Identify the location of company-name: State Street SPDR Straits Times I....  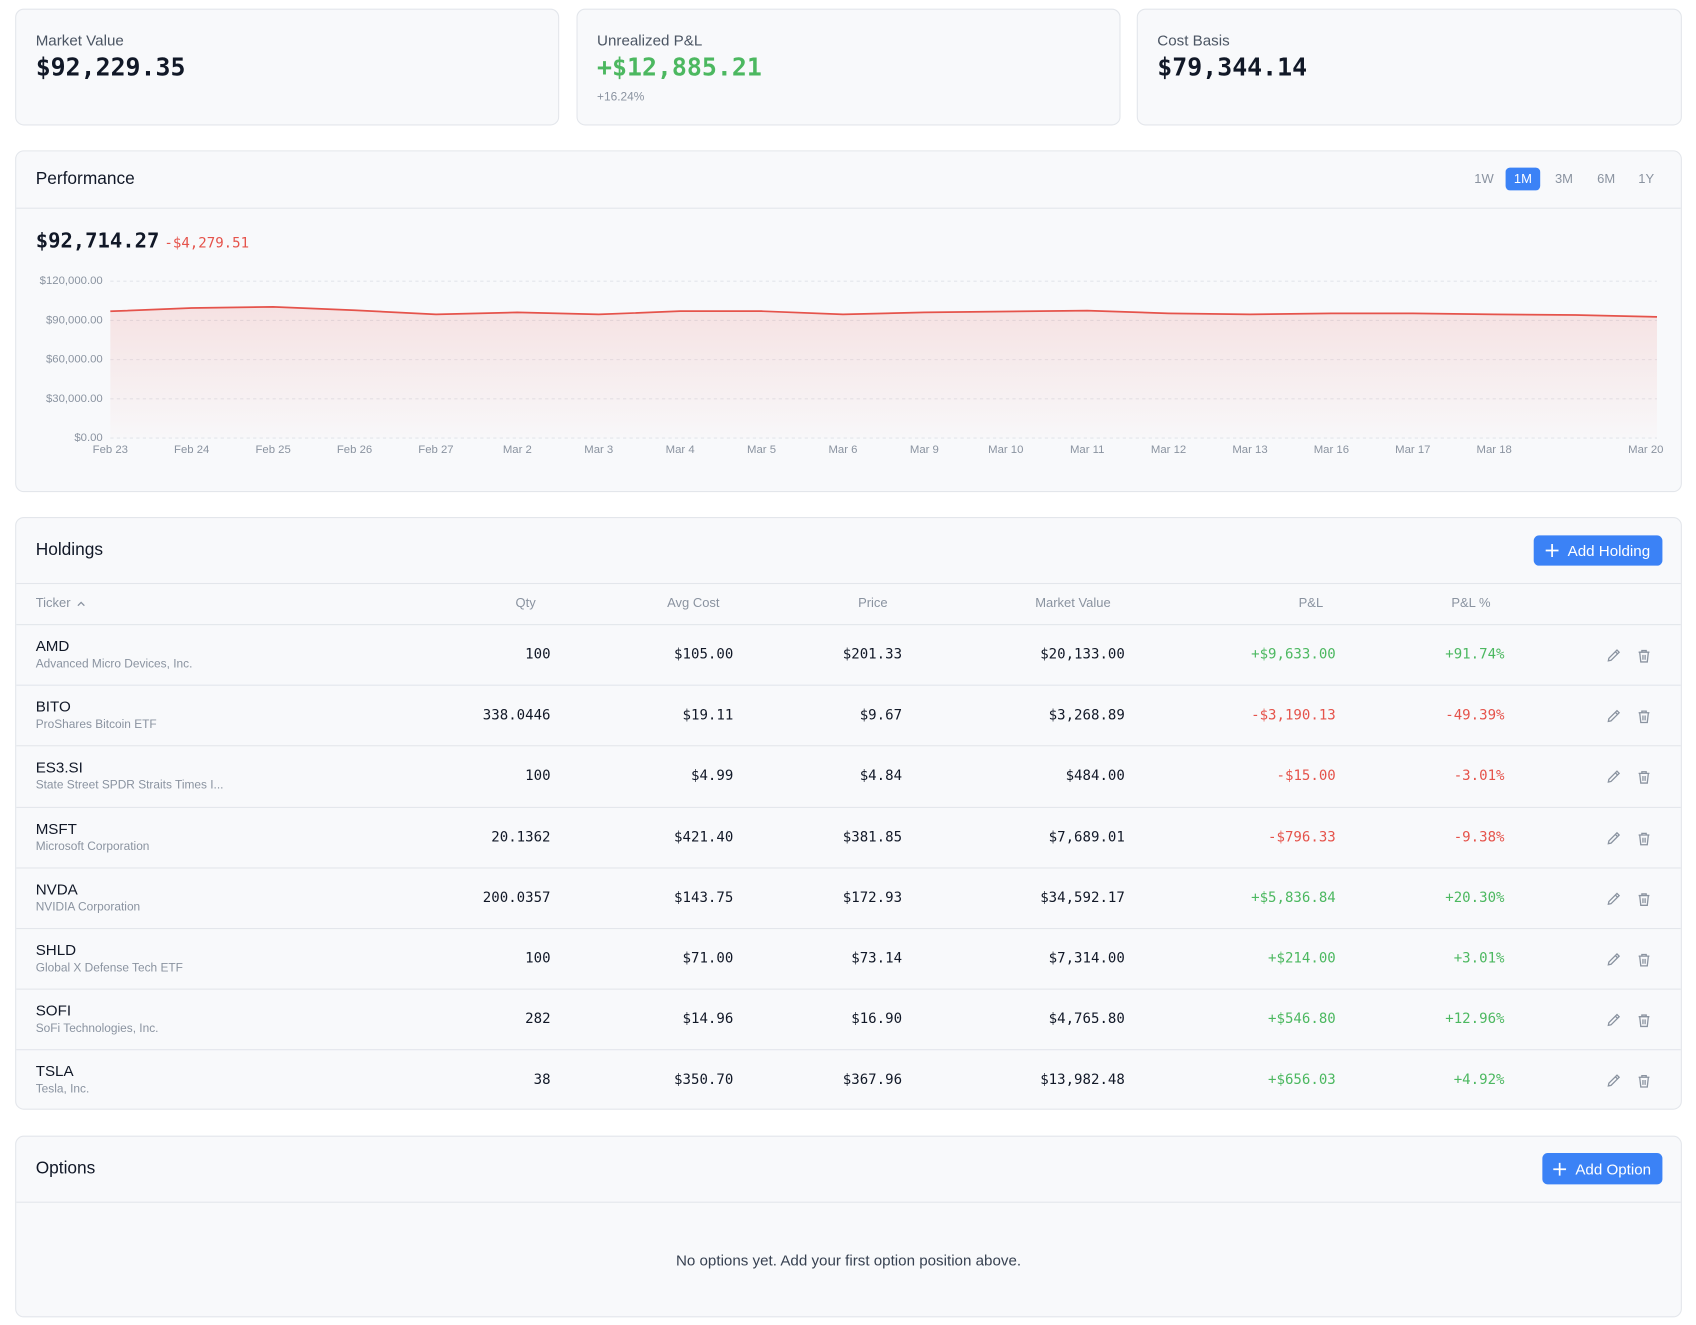
(129, 786).